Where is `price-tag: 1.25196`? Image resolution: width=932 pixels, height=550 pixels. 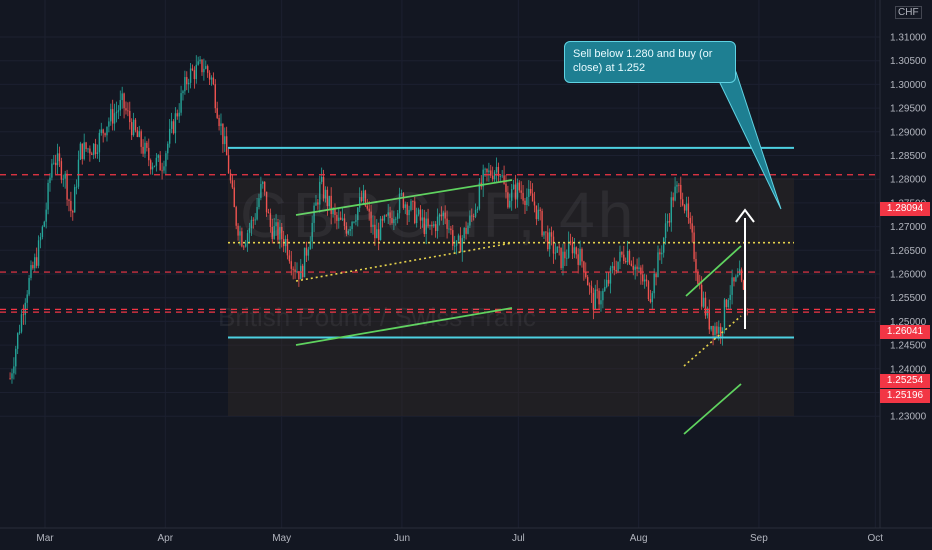 price-tag: 1.25196 is located at coordinates (905, 396).